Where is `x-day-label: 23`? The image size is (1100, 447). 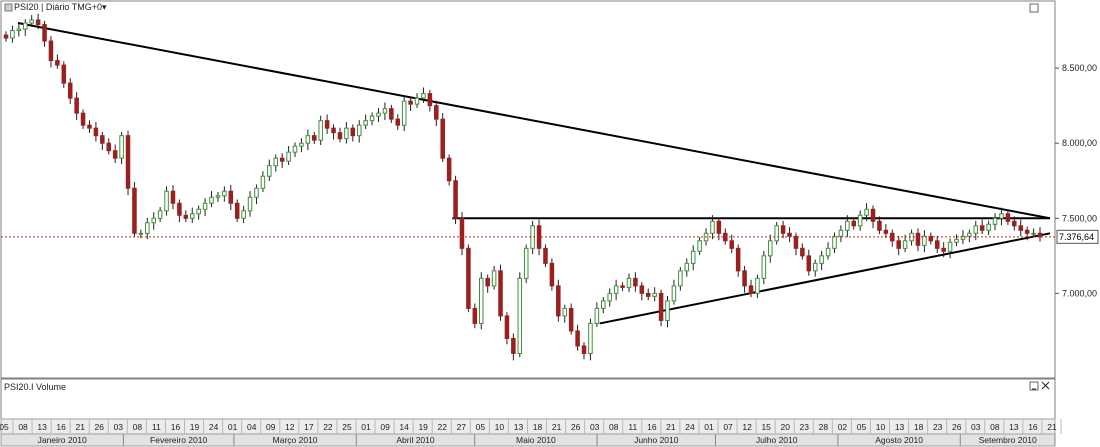
x-day-label: 23 is located at coordinates (938, 427).